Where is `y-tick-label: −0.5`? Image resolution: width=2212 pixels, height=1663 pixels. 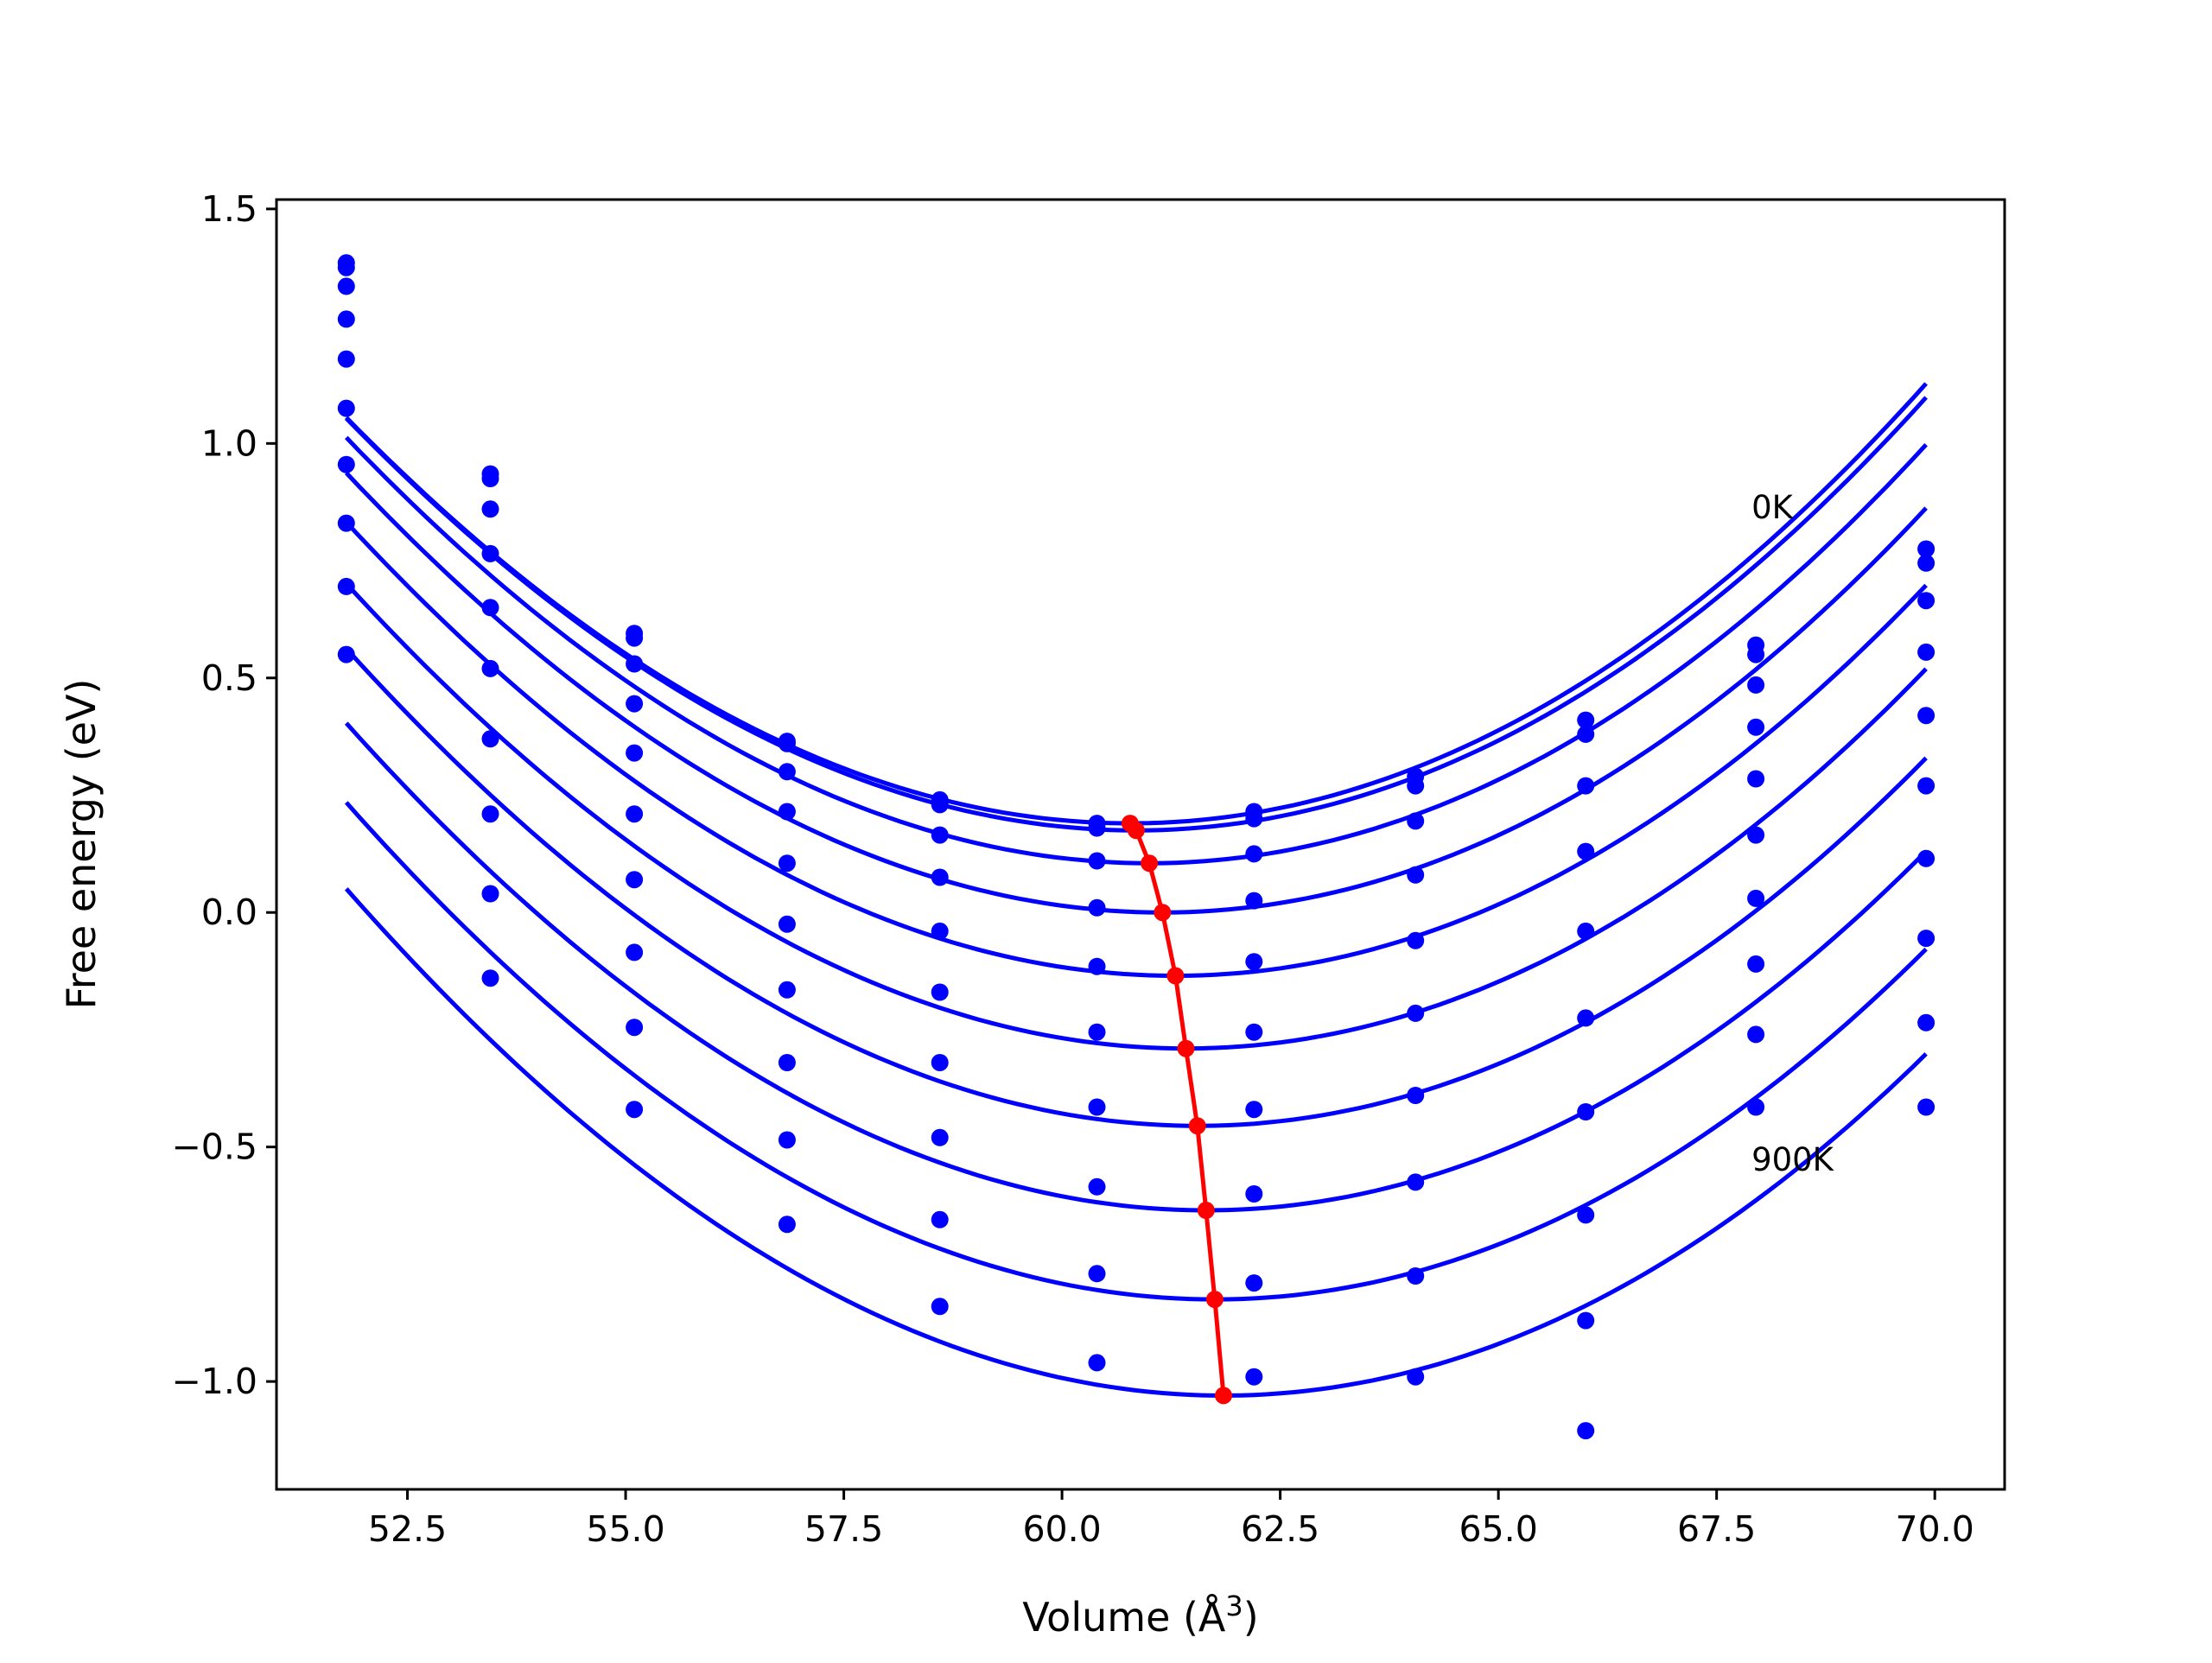 y-tick-label: −0.5 is located at coordinates (214, 1148).